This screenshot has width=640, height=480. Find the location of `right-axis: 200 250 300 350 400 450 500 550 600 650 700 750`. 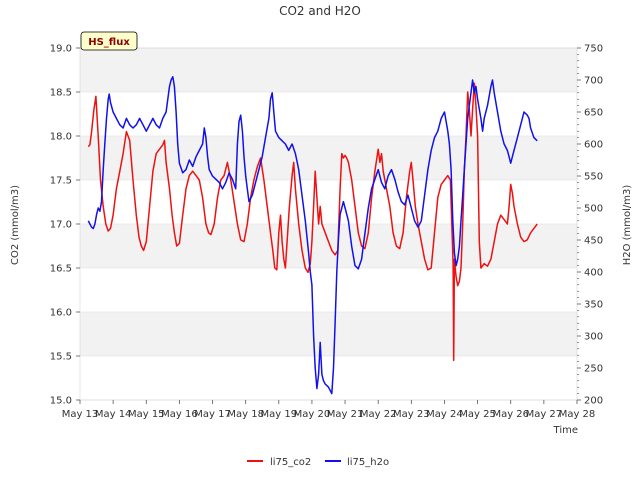

right-axis: 200 250 300 350 400 450 500 550 600 650 700 750 is located at coordinates (590, 225).